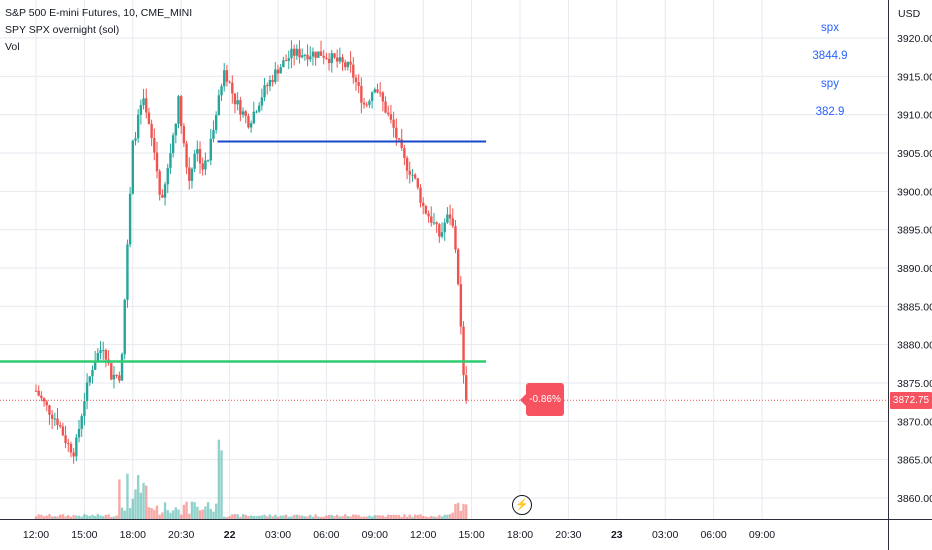 The height and width of the screenshot is (550, 932). What do you see at coordinates (762, 535) in the screenshot?
I see `x-tick-label: 09:00` at bounding box center [762, 535].